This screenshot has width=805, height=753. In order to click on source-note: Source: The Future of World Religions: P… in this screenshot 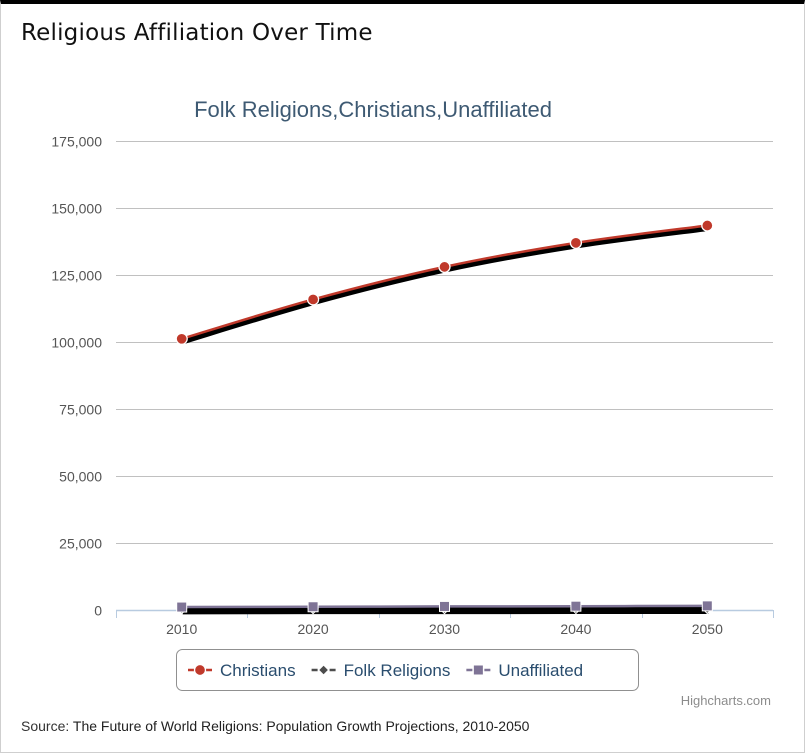, I will do `click(275, 726)`.